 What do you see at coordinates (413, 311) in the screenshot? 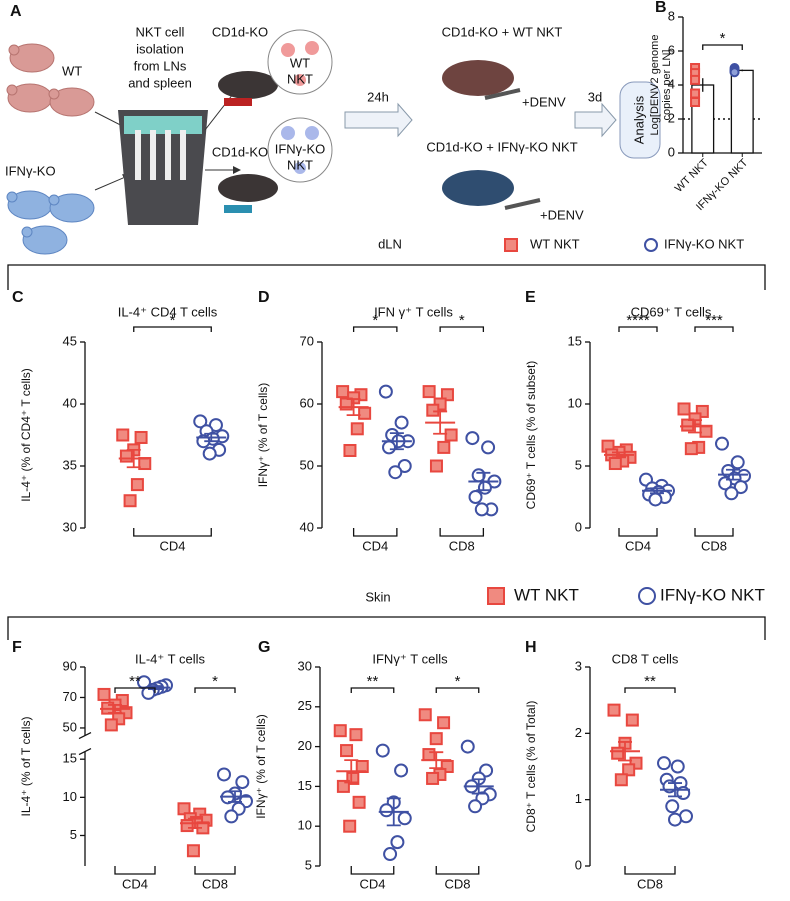
I see `chart-title: IFN γ⁺ T cells` at bounding box center [413, 311].